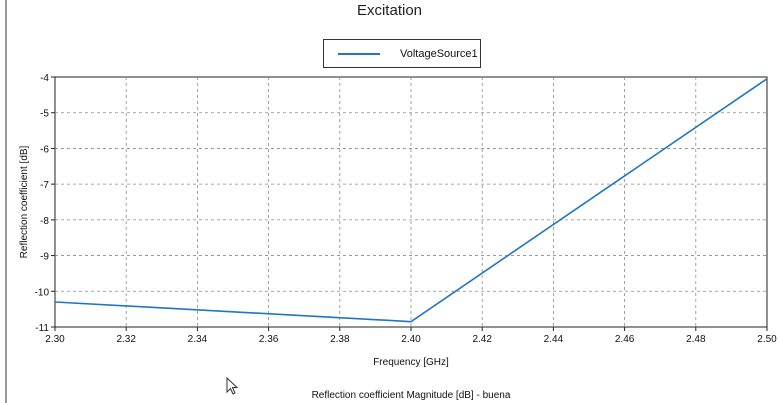 This screenshot has height=403, width=779. Describe the element at coordinates (42, 328) in the screenshot. I see `y-tick-label: -11` at that location.